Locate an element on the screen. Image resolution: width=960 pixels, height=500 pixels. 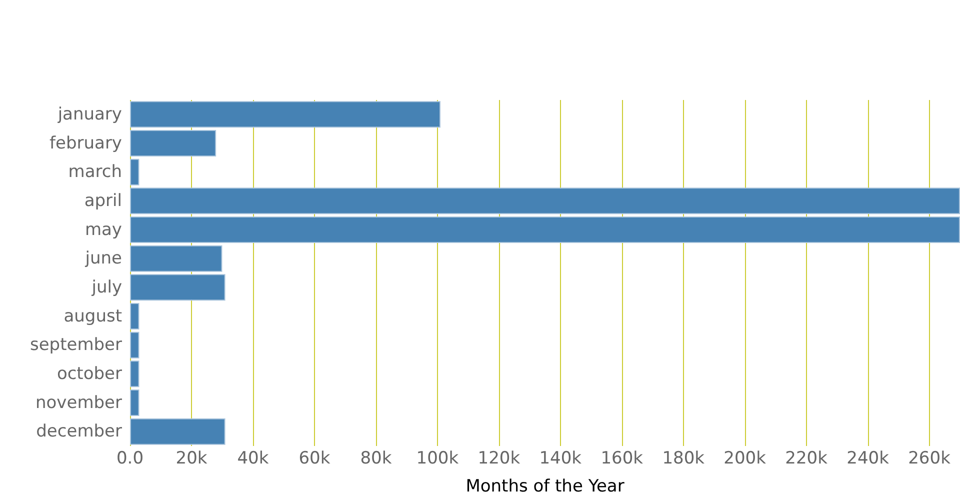
y-tick-label: february is located at coordinates (86, 143).